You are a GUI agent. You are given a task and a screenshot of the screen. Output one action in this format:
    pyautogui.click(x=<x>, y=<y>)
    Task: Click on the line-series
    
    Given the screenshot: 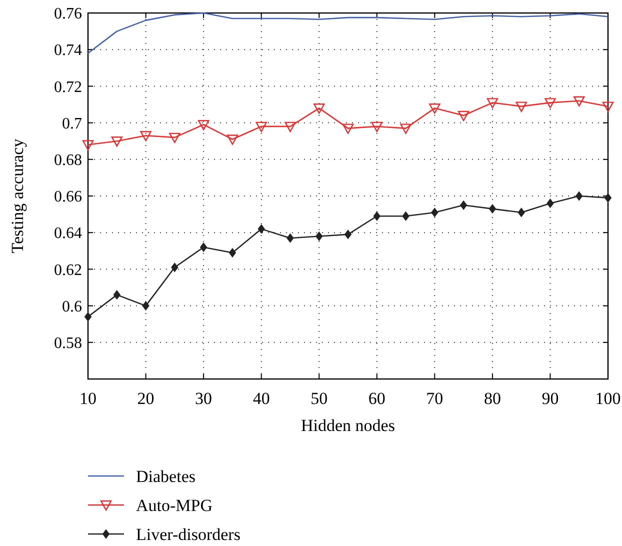 What is the action you would take?
    pyautogui.click(x=348, y=33)
    